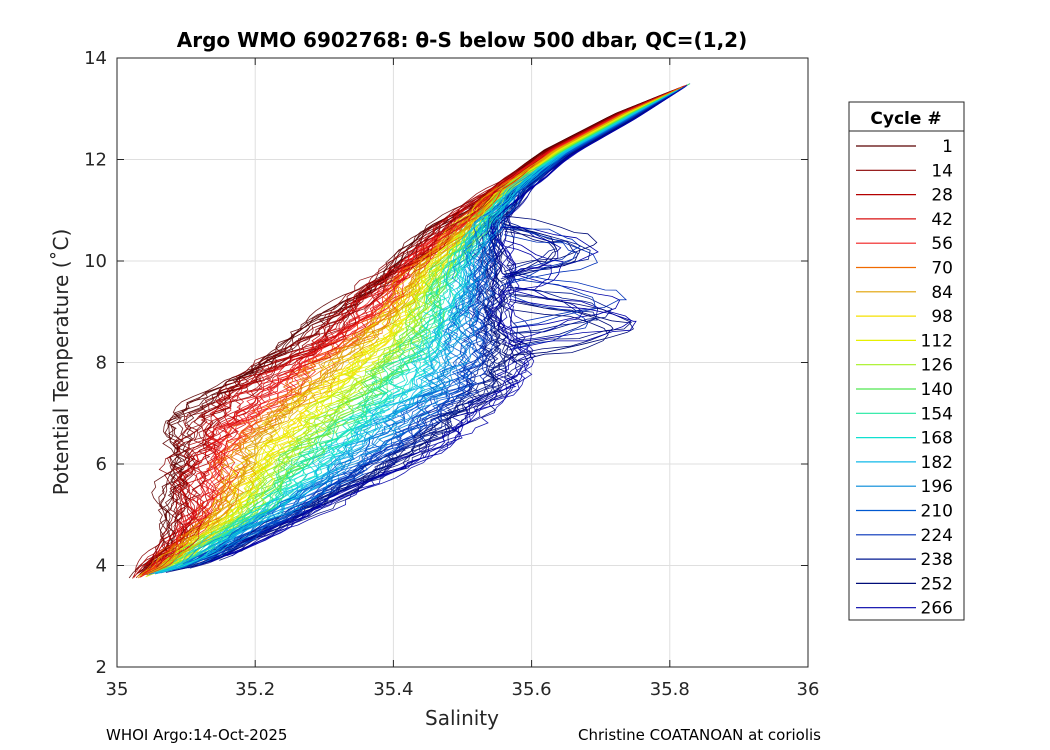  What do you see at coordinates (937, 439) in the screenshot?
I see `legend-entry-label: 168` at bounding box center [937, 439].